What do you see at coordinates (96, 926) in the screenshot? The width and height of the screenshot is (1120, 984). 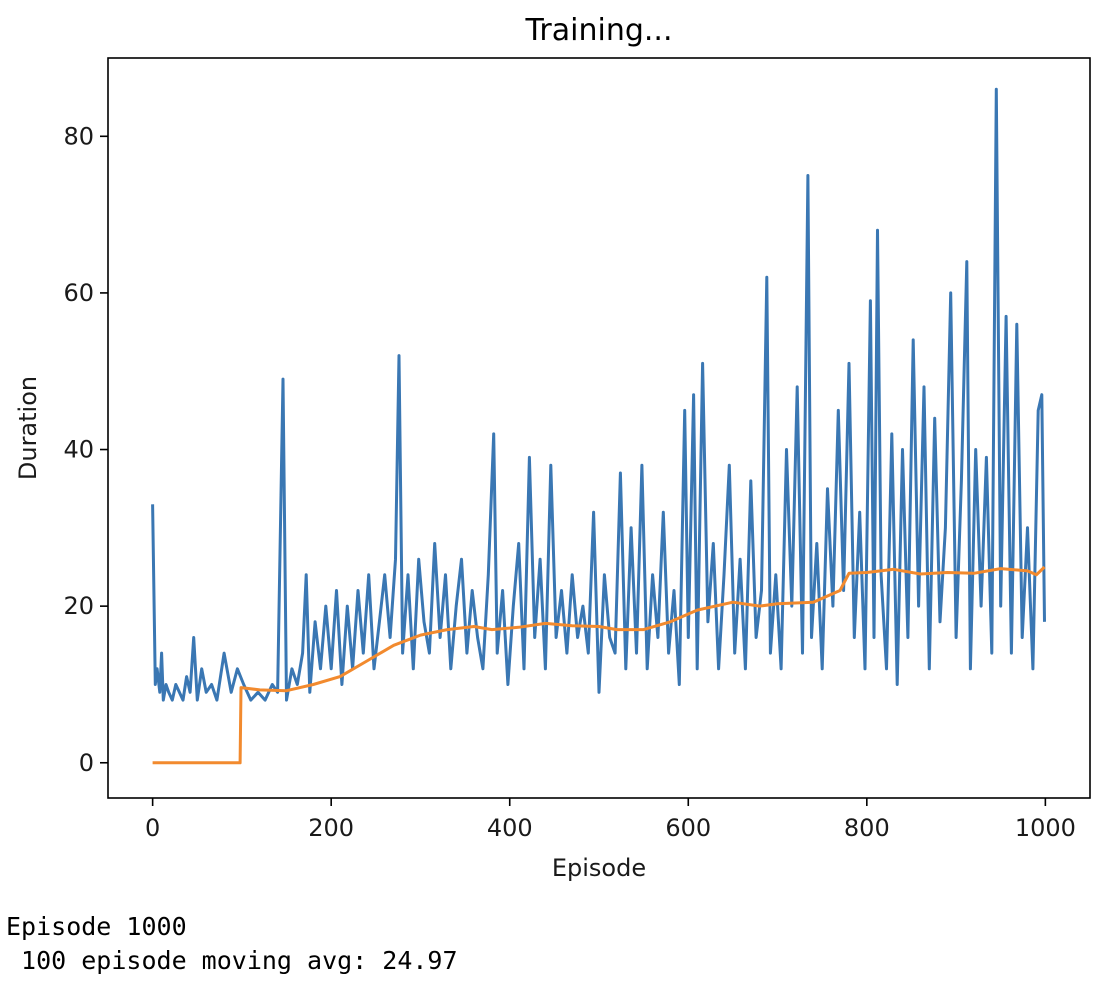 I see `console-line-episode: Episode 1000` at bounding box center [96, 926].